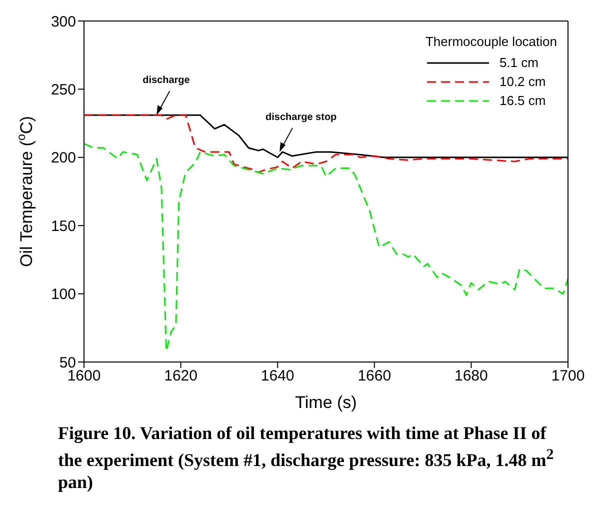  I want to click on legend-label: 5.1 cm, so click(518, 62).